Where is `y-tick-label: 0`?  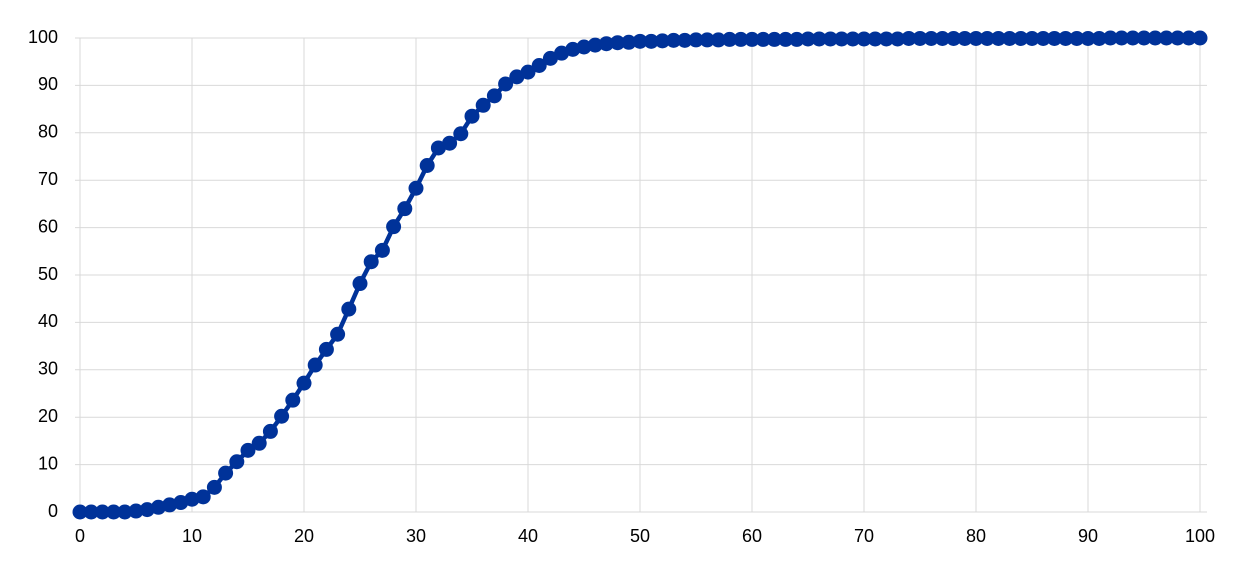
y-tick-label: 0 is located at coordinates (53, 511).